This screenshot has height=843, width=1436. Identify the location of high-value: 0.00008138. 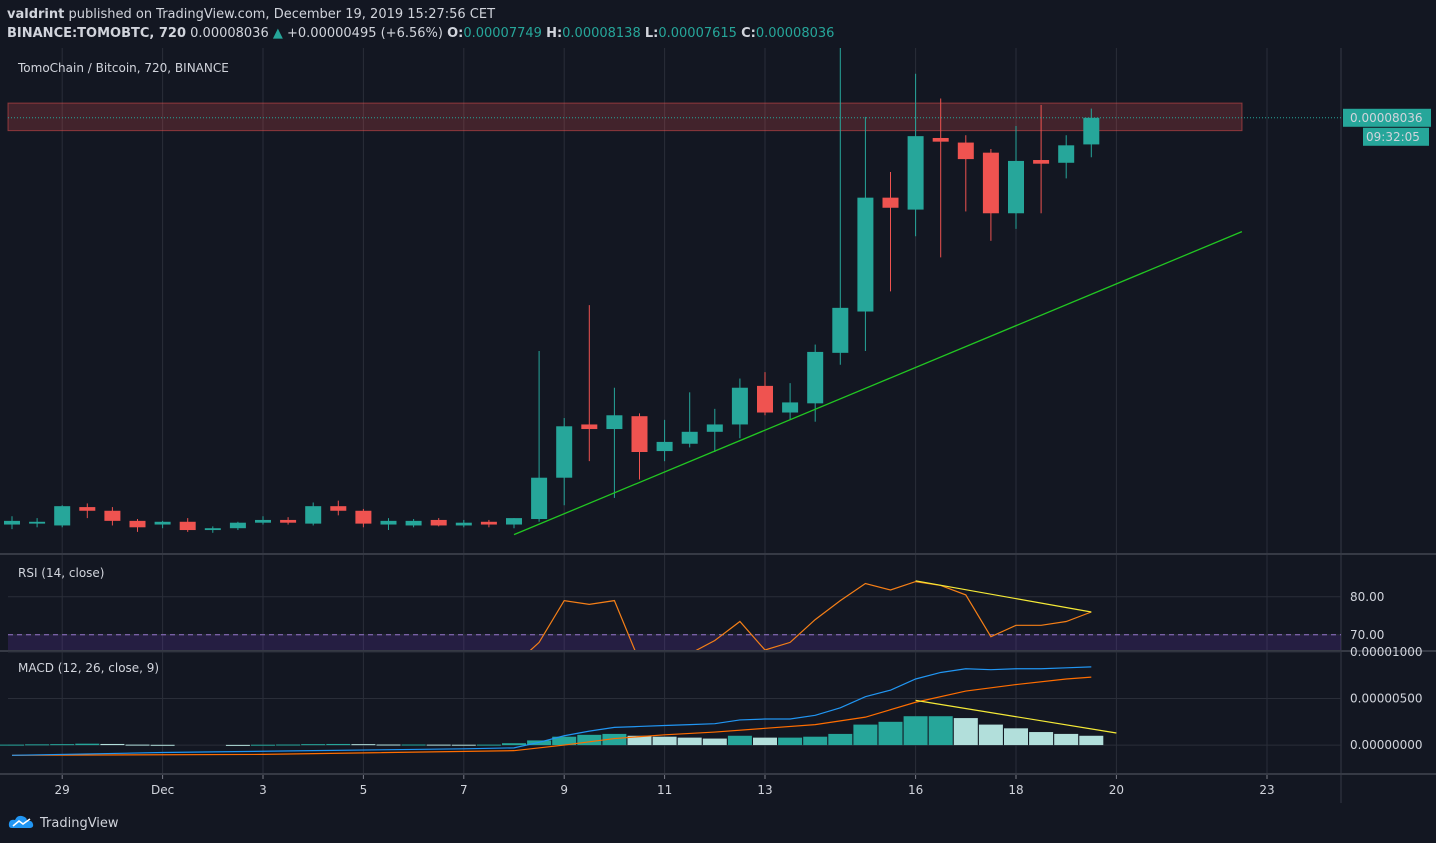
(601, 33).